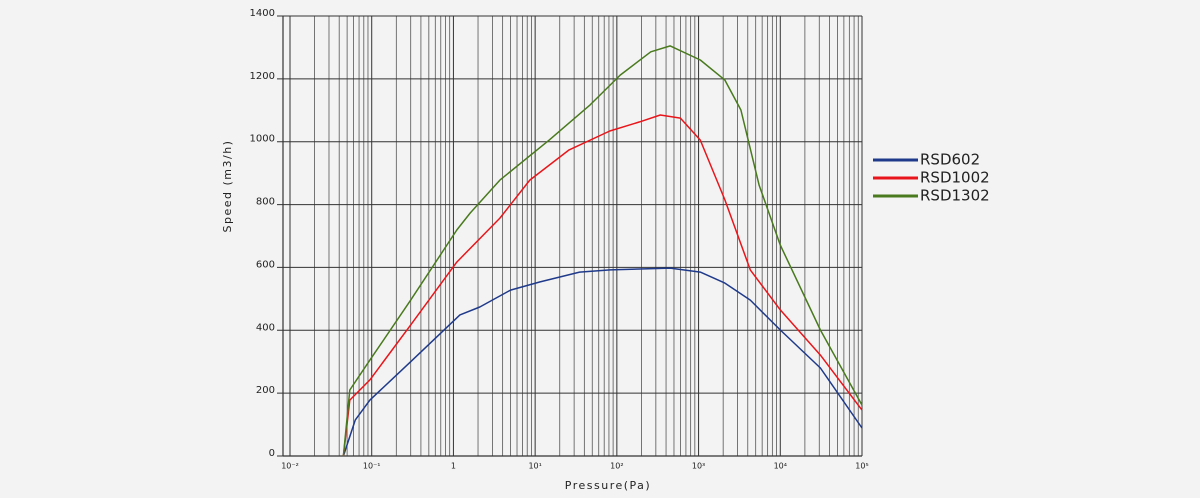  What do you see at coordinates (262, 76) in the screenshot?
I see `y-tick-label: 1200` at bounding box center [262, 76].